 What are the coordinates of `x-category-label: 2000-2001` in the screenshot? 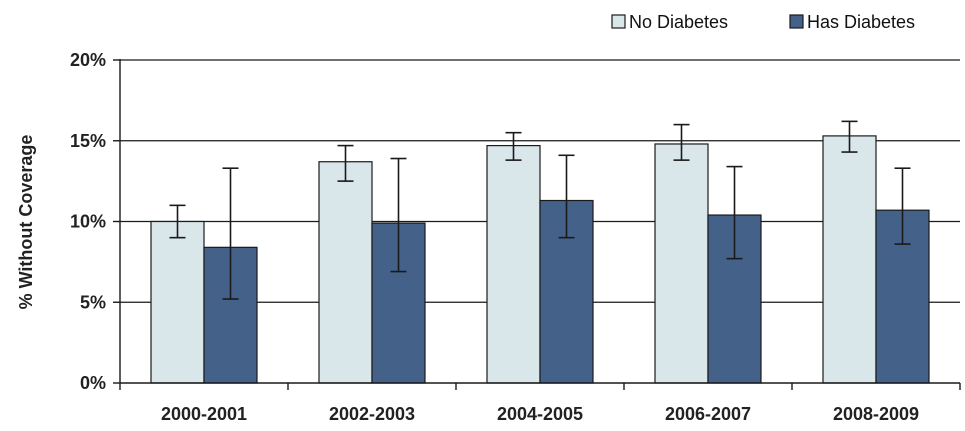 It's located at (204, 414).